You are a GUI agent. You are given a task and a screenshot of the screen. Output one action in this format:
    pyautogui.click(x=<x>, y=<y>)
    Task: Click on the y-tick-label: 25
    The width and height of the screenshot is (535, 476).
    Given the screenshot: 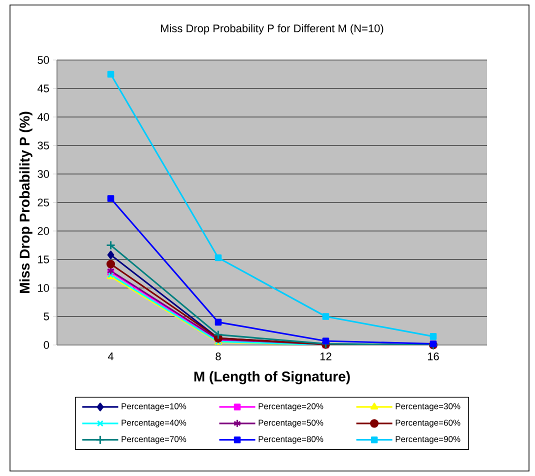 What is the action you would take?
    pyautogui.click(x=43, y=202)
    